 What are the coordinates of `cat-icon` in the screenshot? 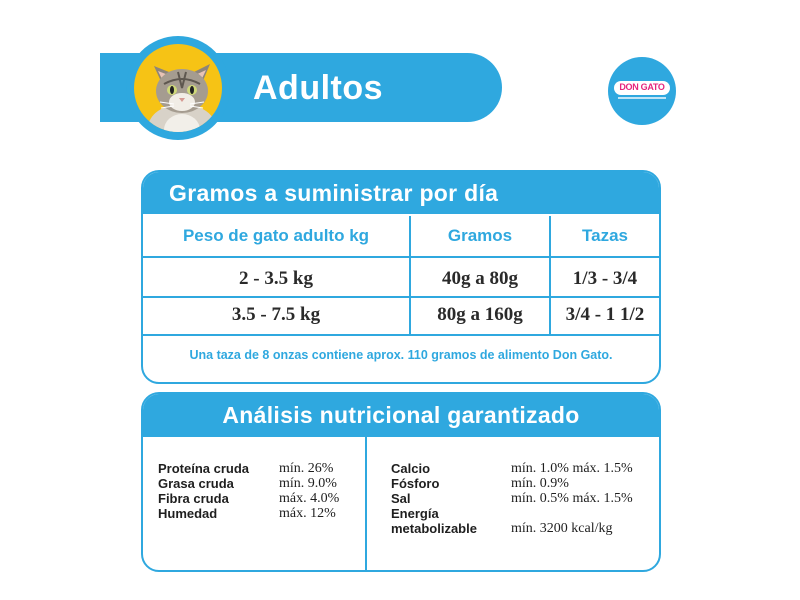 It's located at (182, 98).